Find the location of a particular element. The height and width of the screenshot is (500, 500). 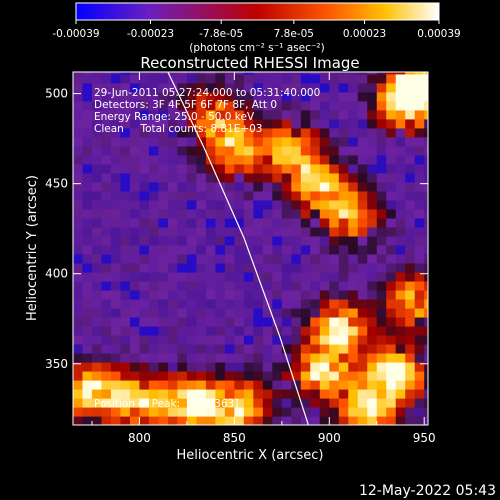

colorbar-unit-label: (photons cm⁻² s⁻¹ asec⁻²) is located at coordinates (256, 48).